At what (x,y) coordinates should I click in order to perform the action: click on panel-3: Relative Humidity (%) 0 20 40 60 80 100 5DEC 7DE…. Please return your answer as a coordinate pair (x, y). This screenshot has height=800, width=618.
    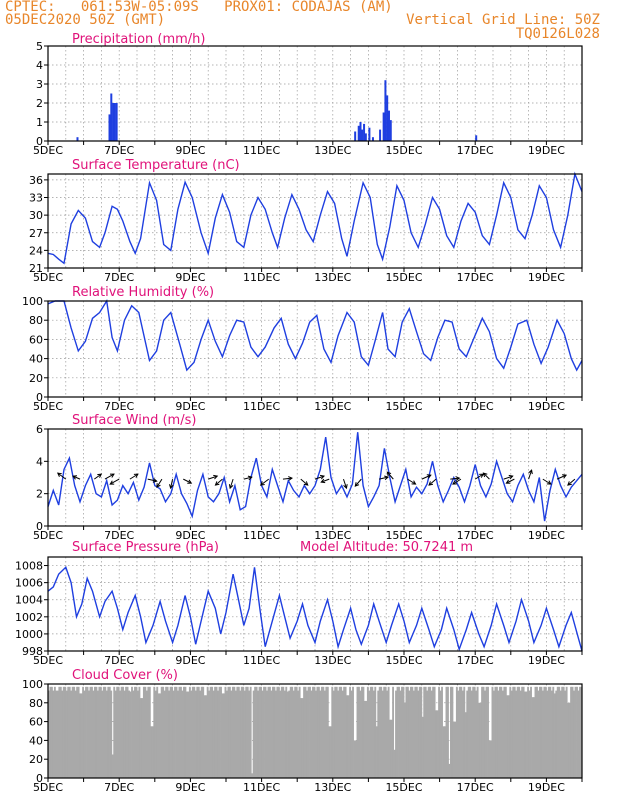
    Looking at the image, I should click on (302, 349).